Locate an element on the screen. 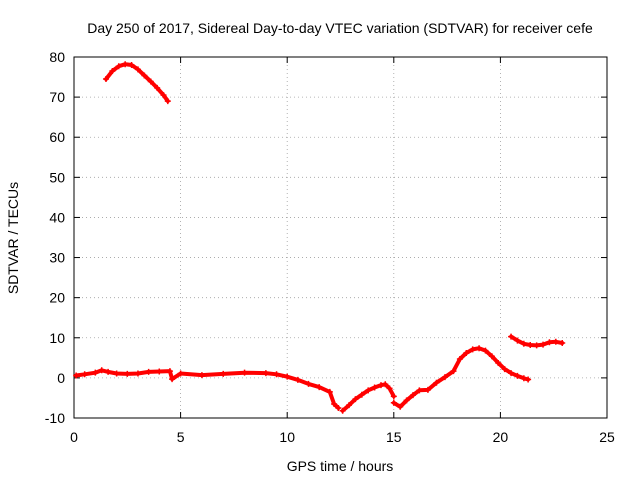 The width and height of the screenshot is (640, 480). y-tick-label: 40 is located at coordinates (57, 217).